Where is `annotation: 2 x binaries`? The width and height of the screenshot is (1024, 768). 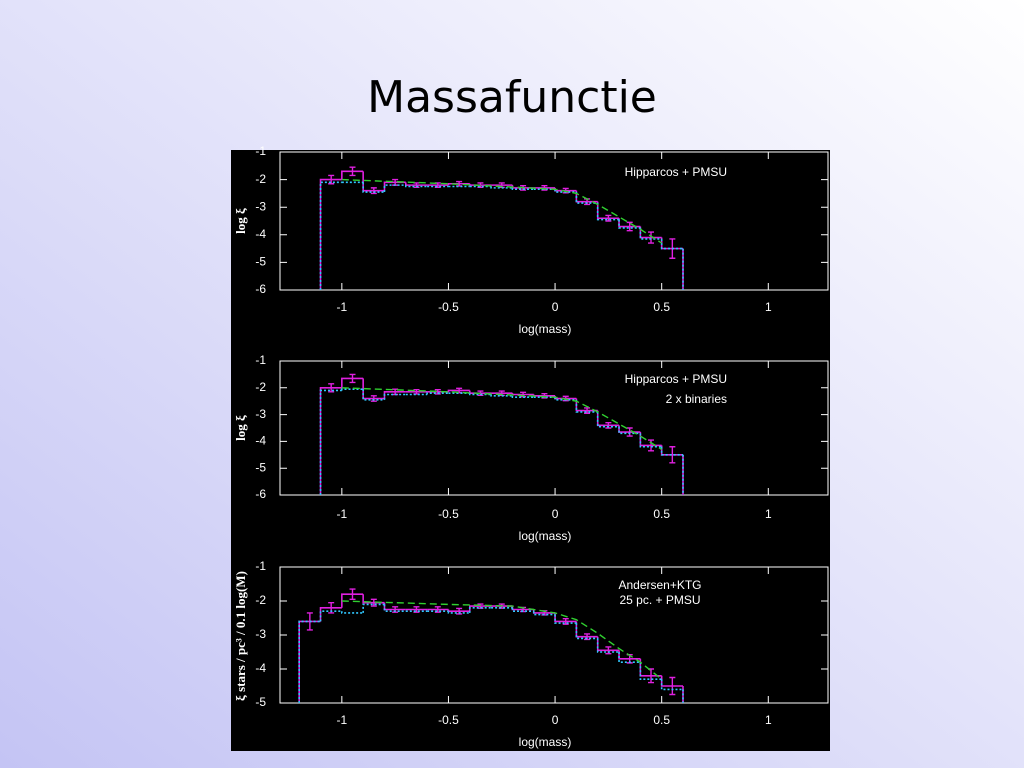
annotation: 2 x binaries is located at coordinates (696, 399).